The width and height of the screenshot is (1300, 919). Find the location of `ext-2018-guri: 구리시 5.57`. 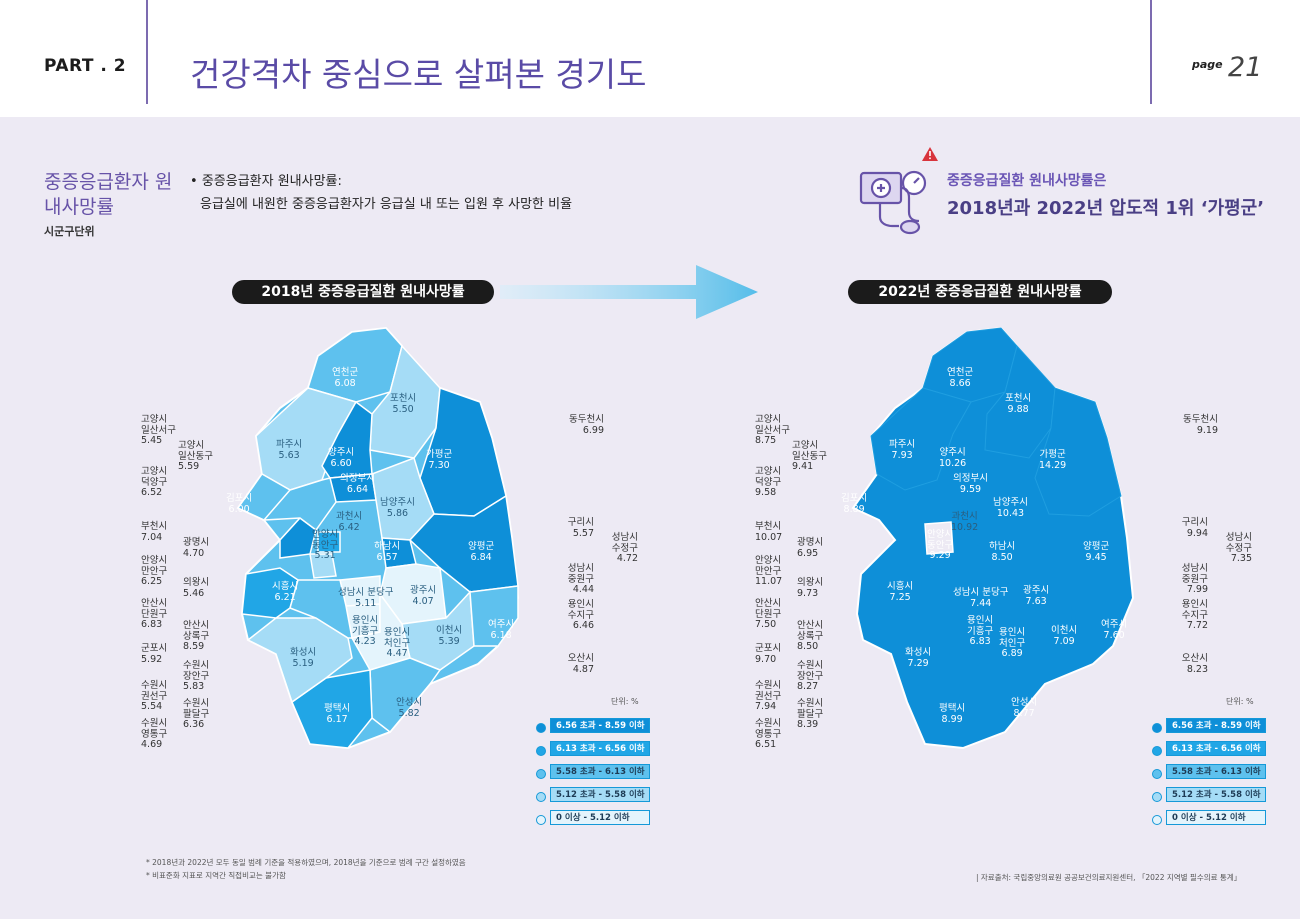

ext-2018-guri: 구리시 5.57 is located at coordinates (580, 528).